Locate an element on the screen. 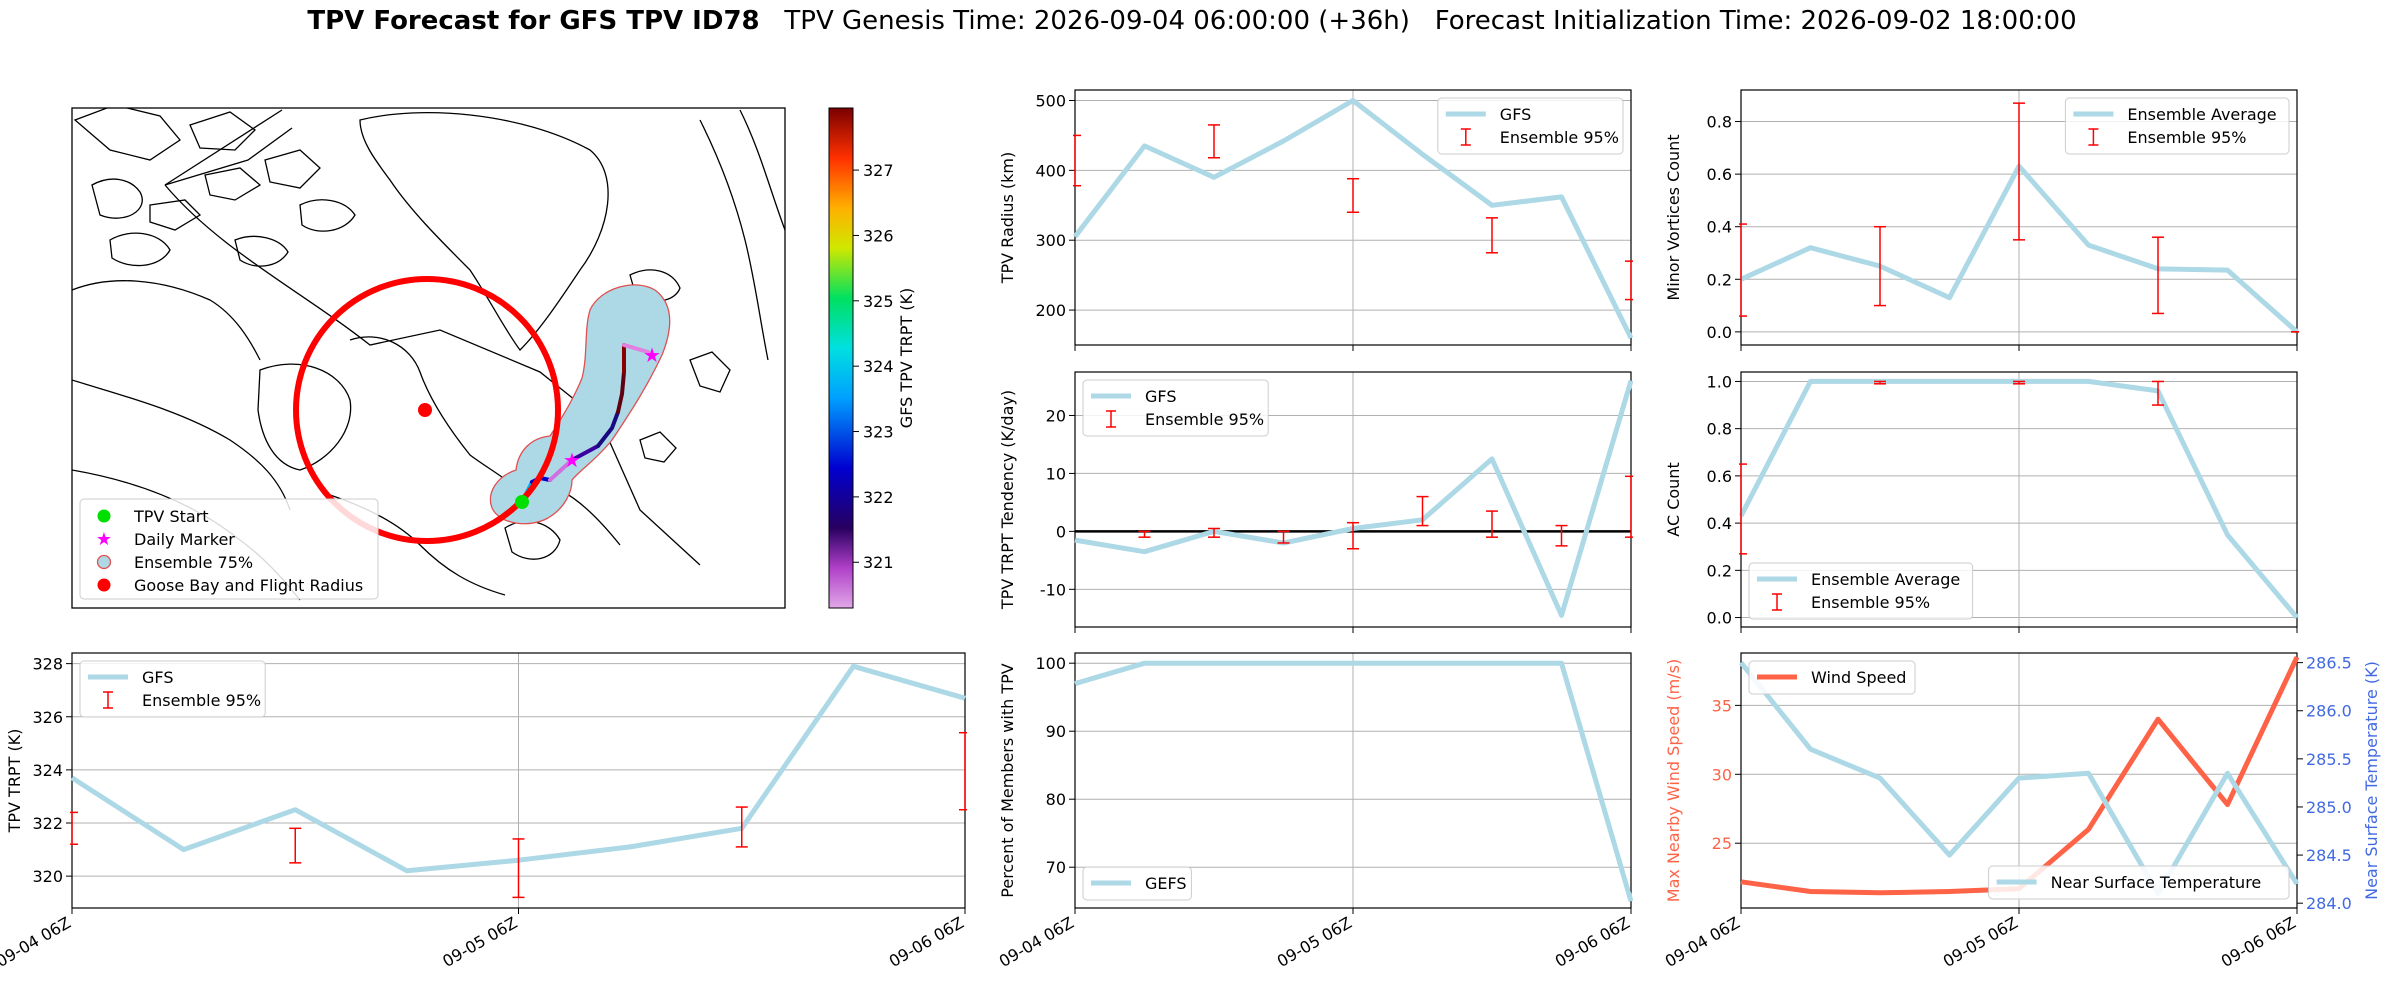 The height and width of the screenshot is (982, 2384). colorbar-tick-label: 321 is located at coordinates (878, 562).